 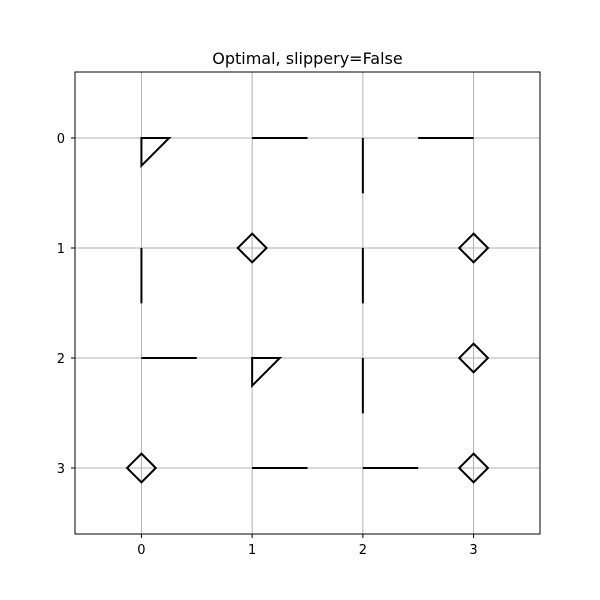 I want to click on y-tick-label: 1, so click(x=61, y=249).